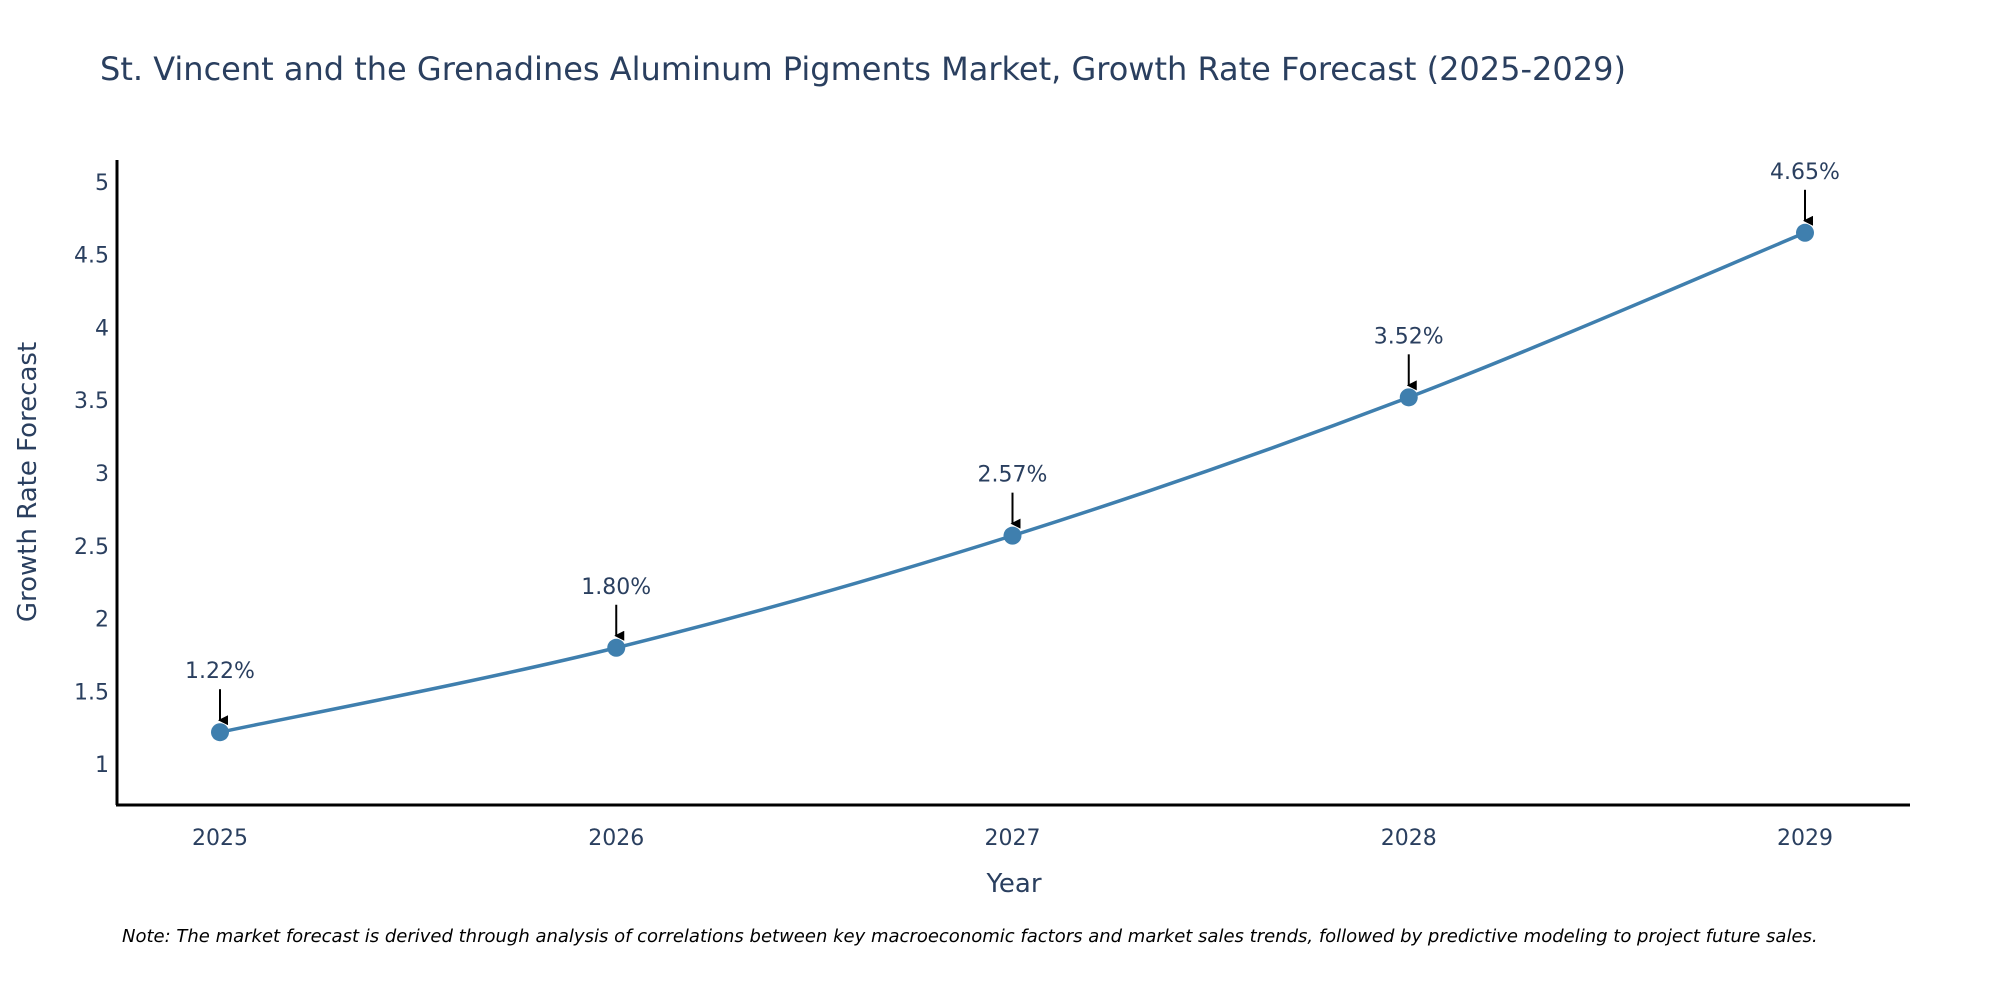  Describe the element at coordinates (91, 474) in the screenshot. I see `y-axis-ticks: 1 1.5 2 2.5 3 3.5 4 4.5 5` at that location.